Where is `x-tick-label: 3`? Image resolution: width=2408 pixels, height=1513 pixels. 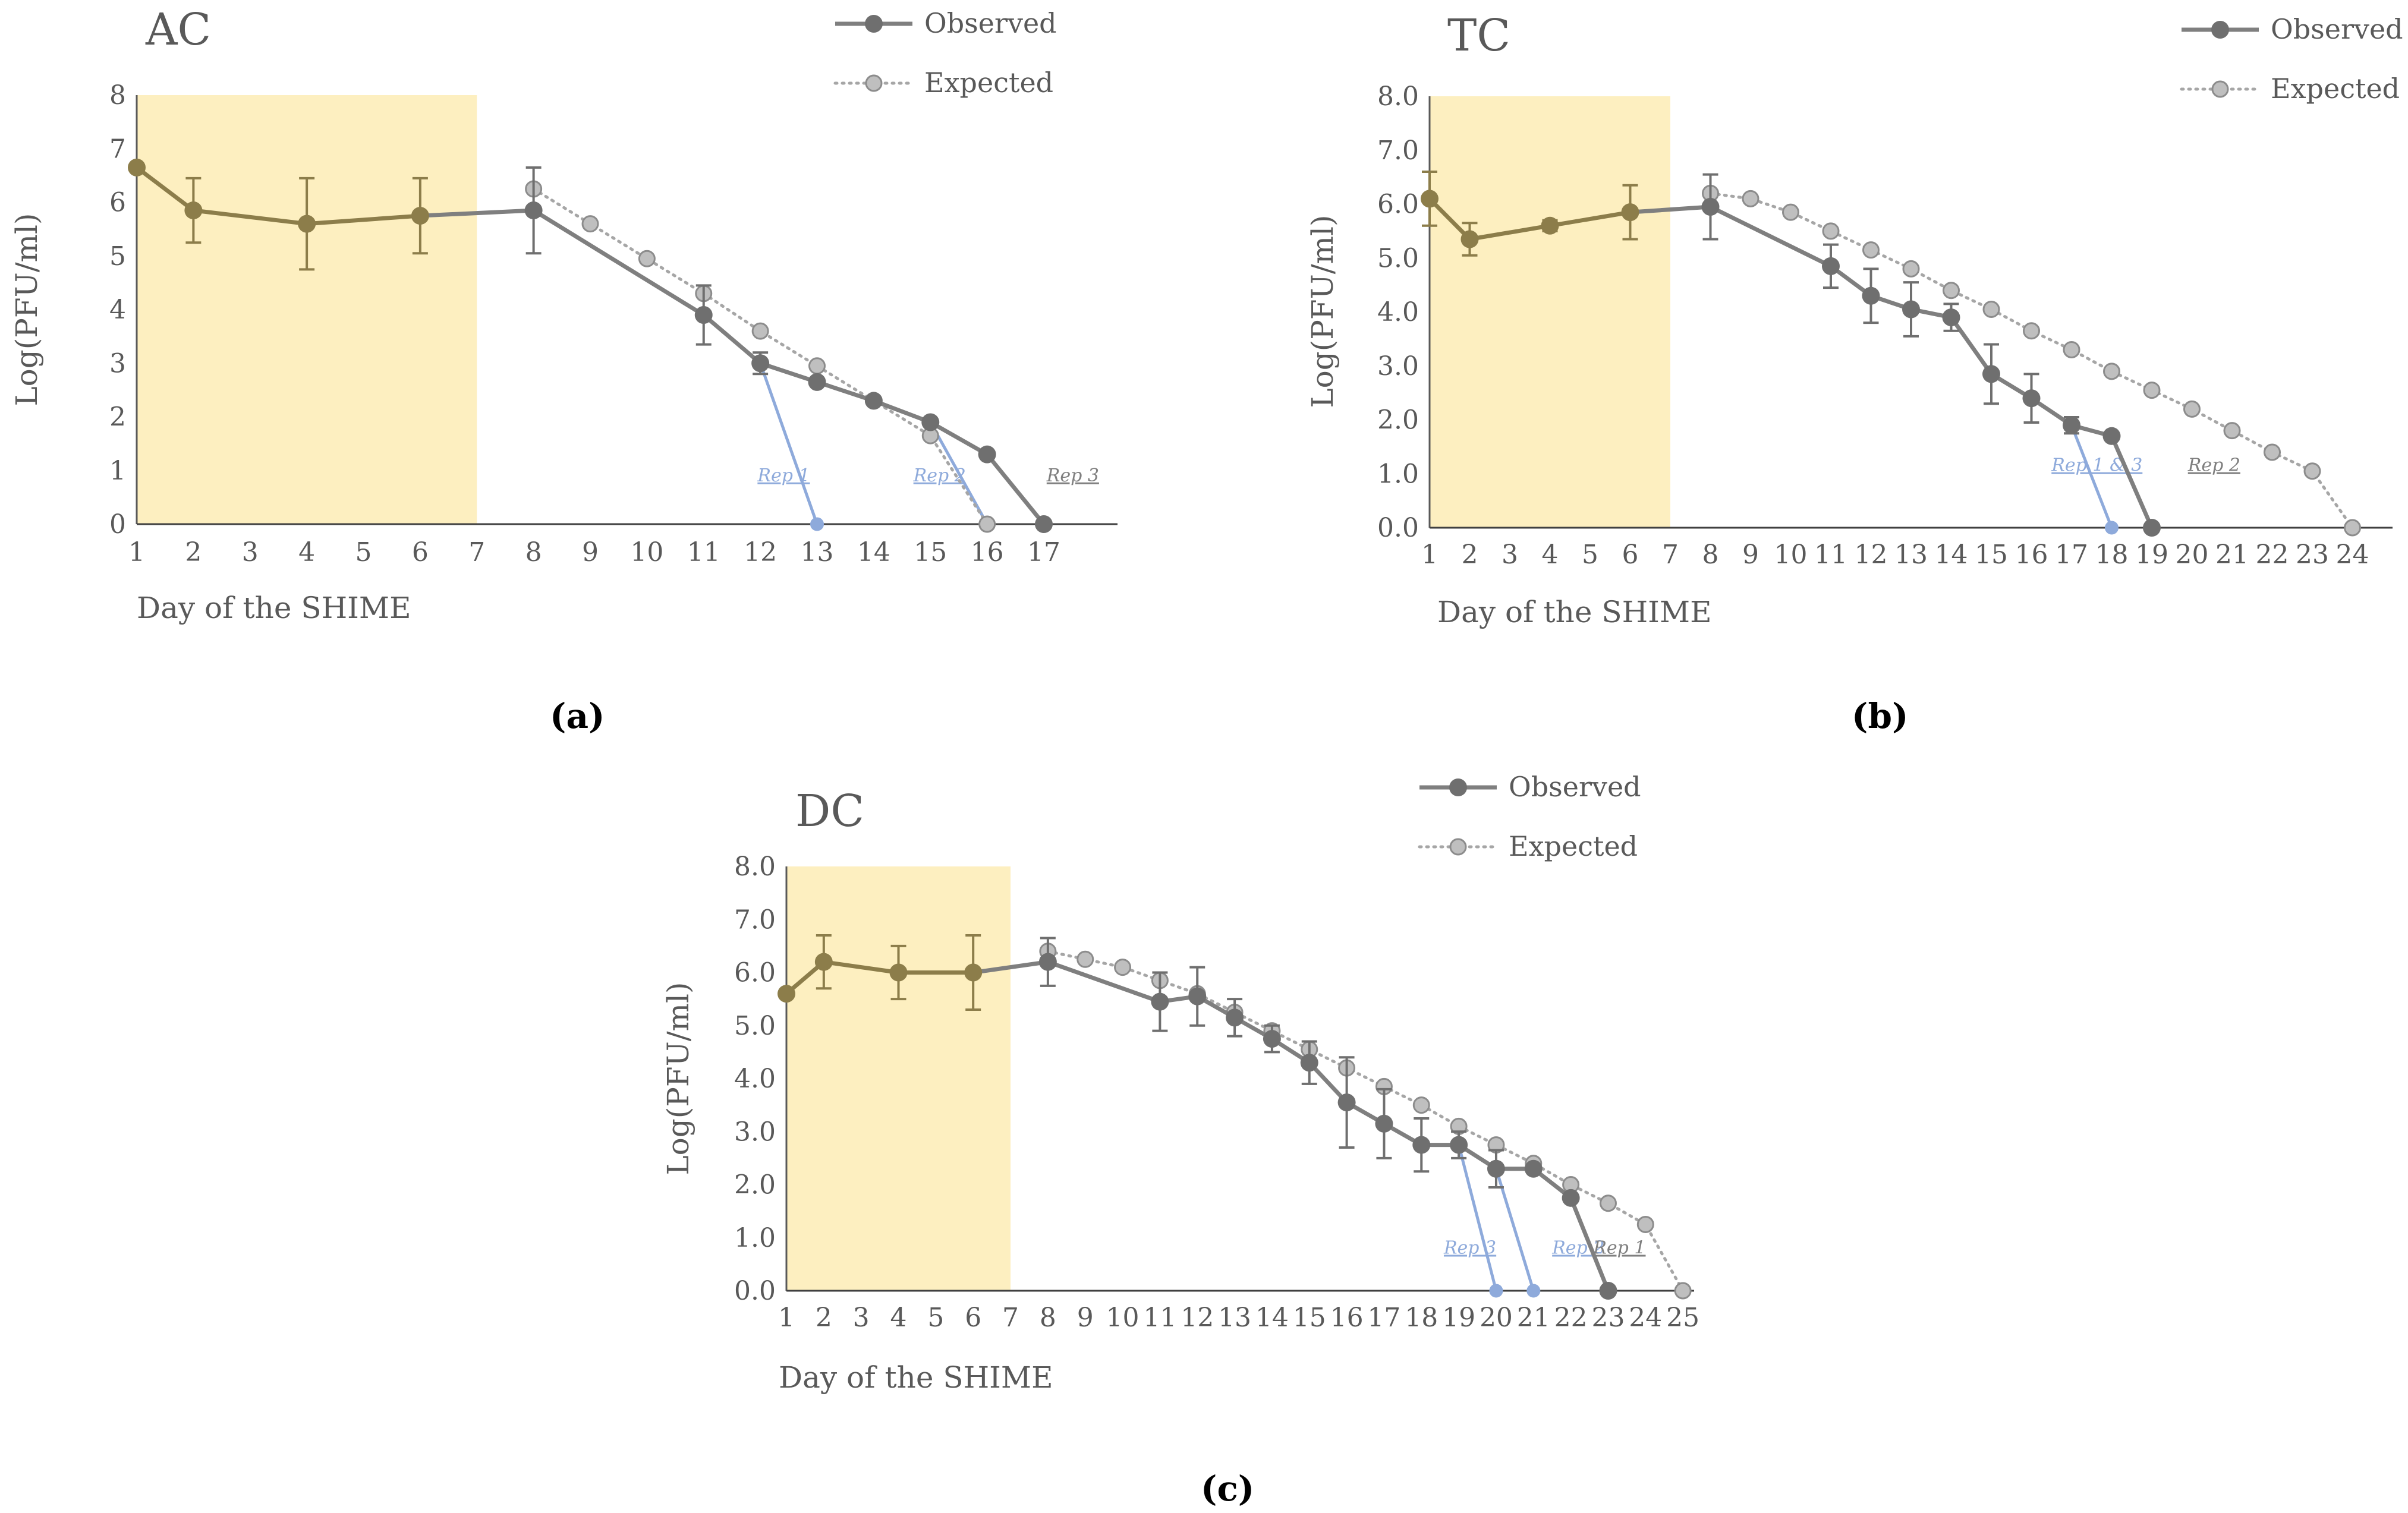
x-tick-label: 3 is located at coordinates (1510, 555).